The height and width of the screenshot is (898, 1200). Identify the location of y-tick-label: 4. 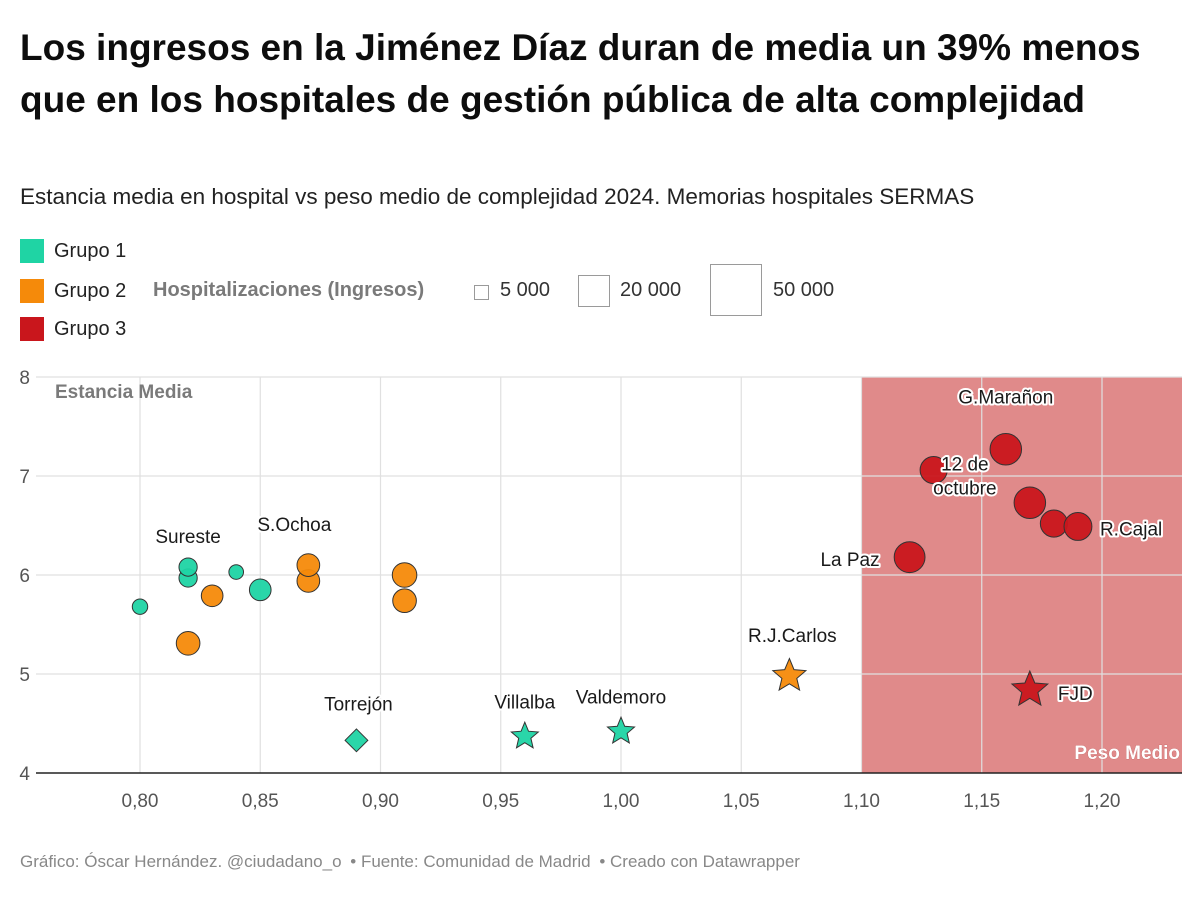
(24, 774).